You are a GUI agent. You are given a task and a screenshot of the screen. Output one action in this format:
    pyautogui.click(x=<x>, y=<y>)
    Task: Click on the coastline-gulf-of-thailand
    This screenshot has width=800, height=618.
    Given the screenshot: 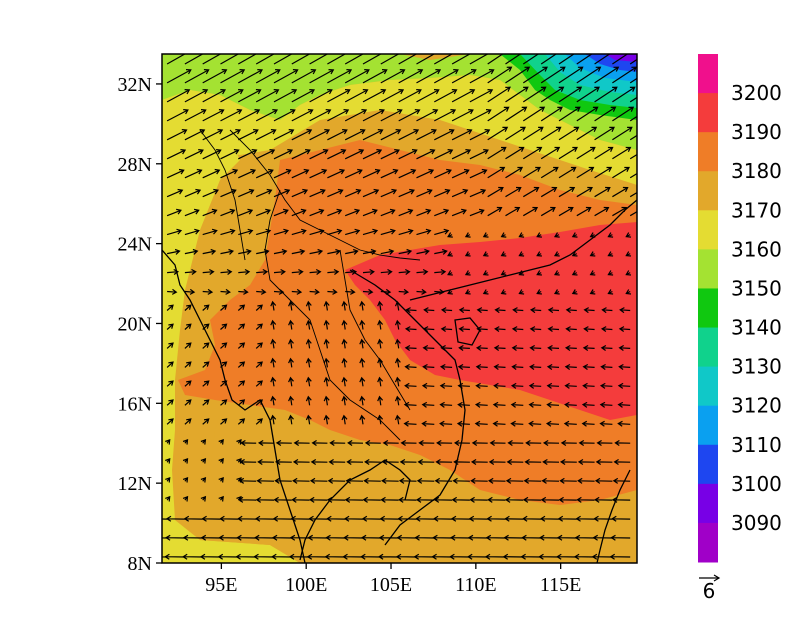 What is the action you would take?
    pyautogui.click(x=355, y=510)
    